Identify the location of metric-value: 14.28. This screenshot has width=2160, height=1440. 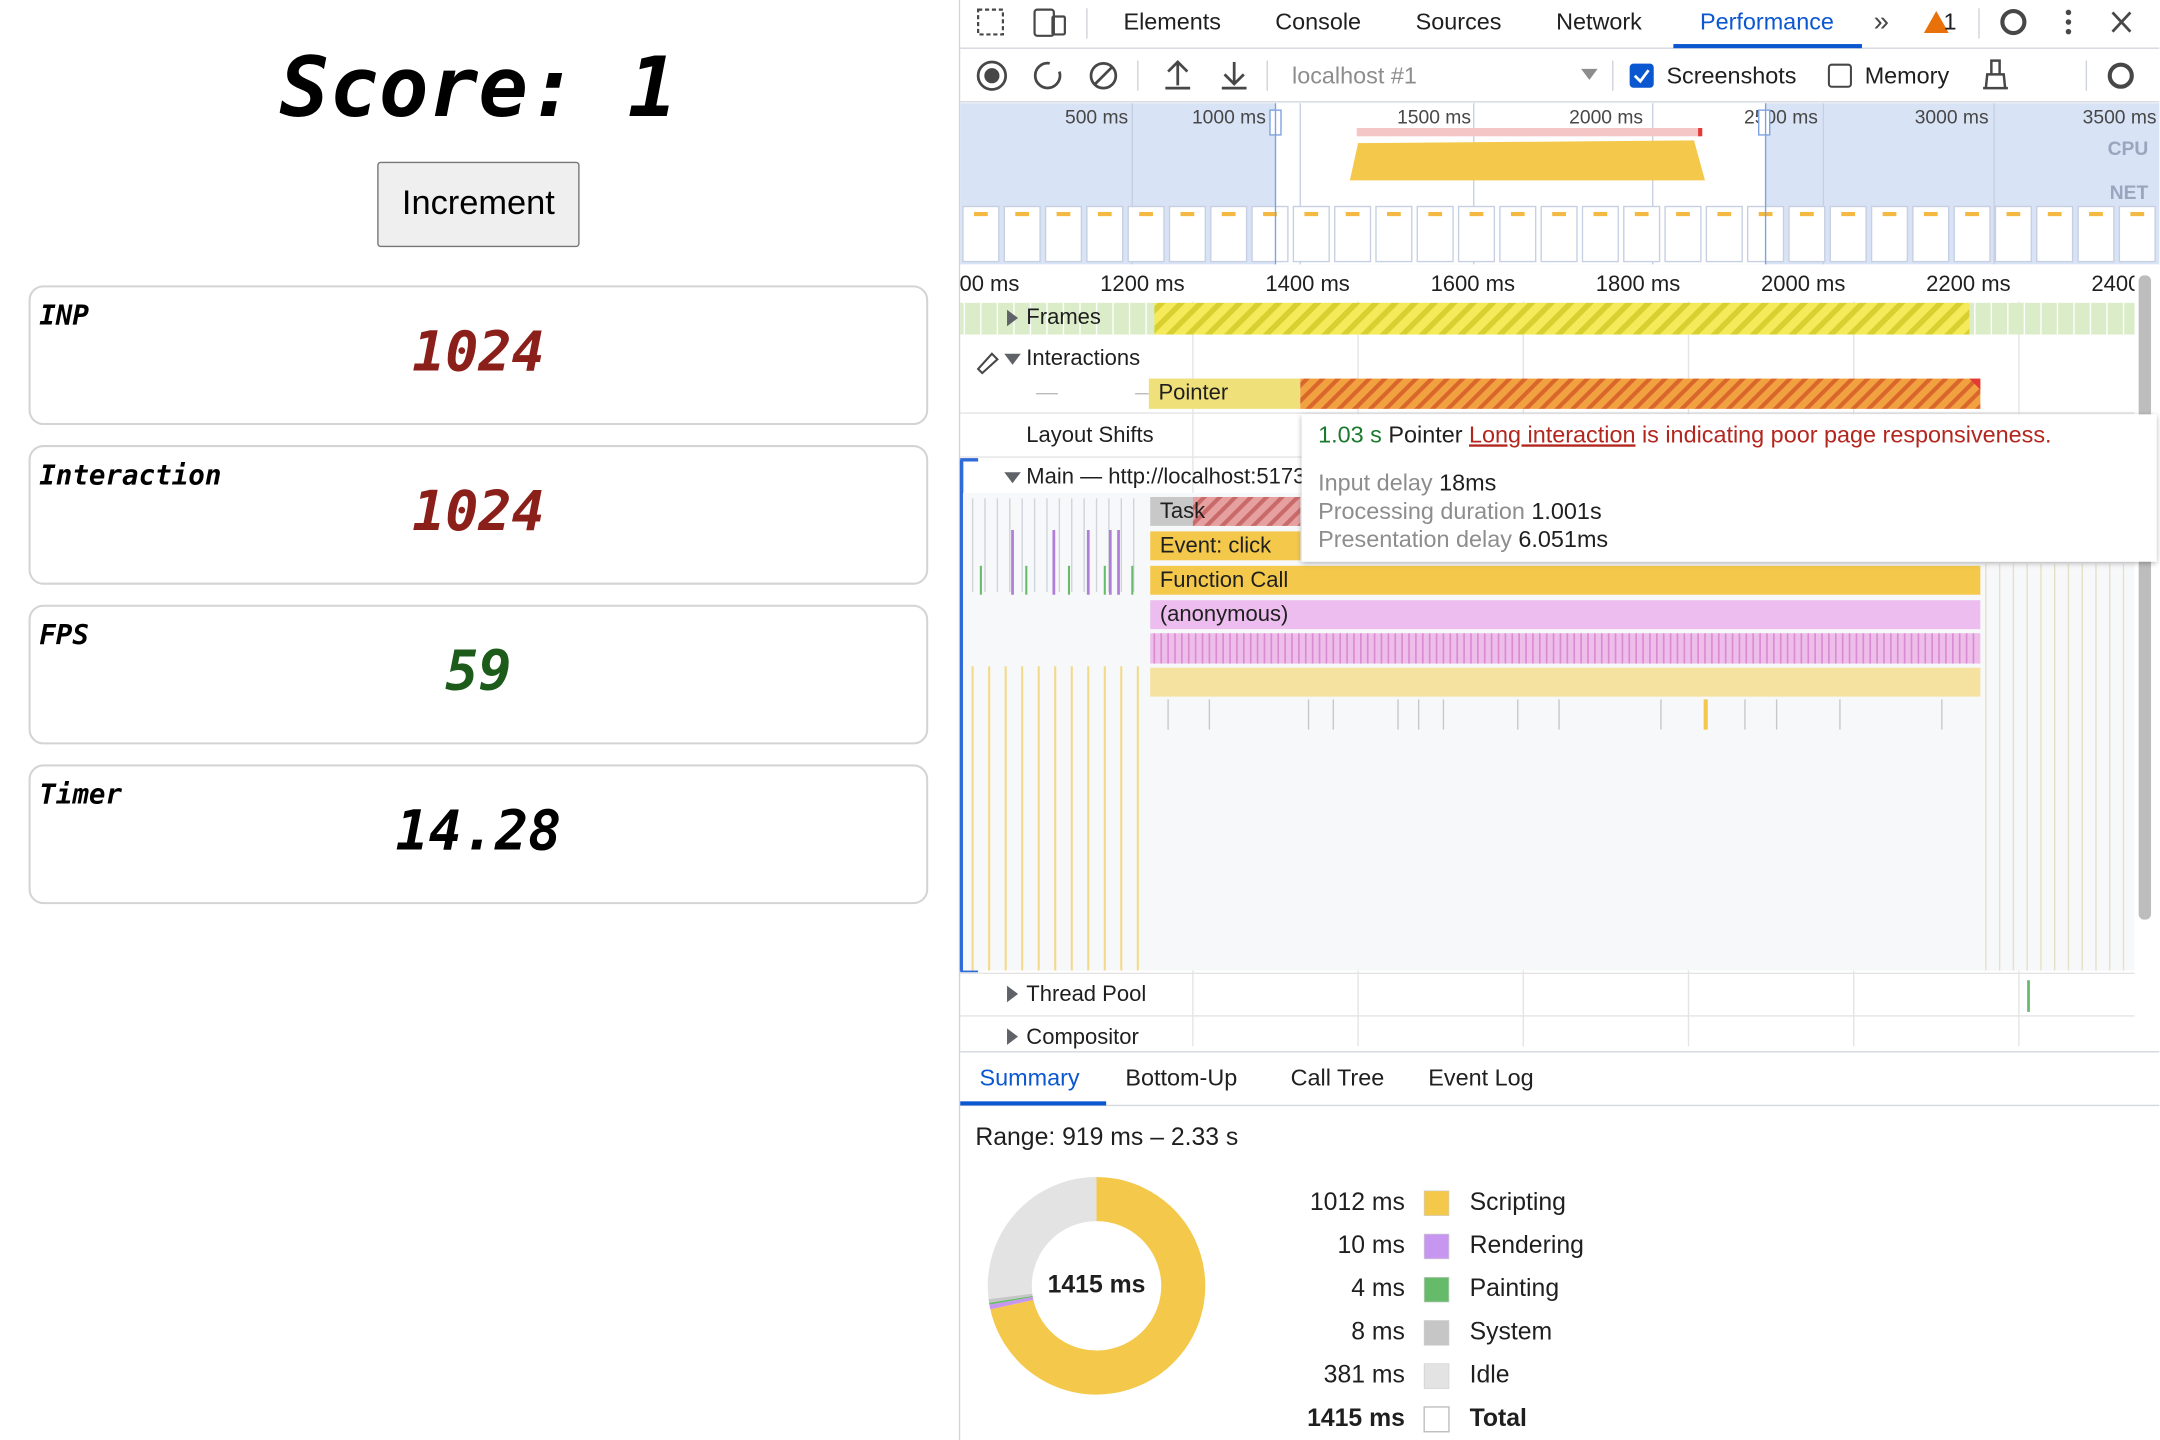
(479, 830).